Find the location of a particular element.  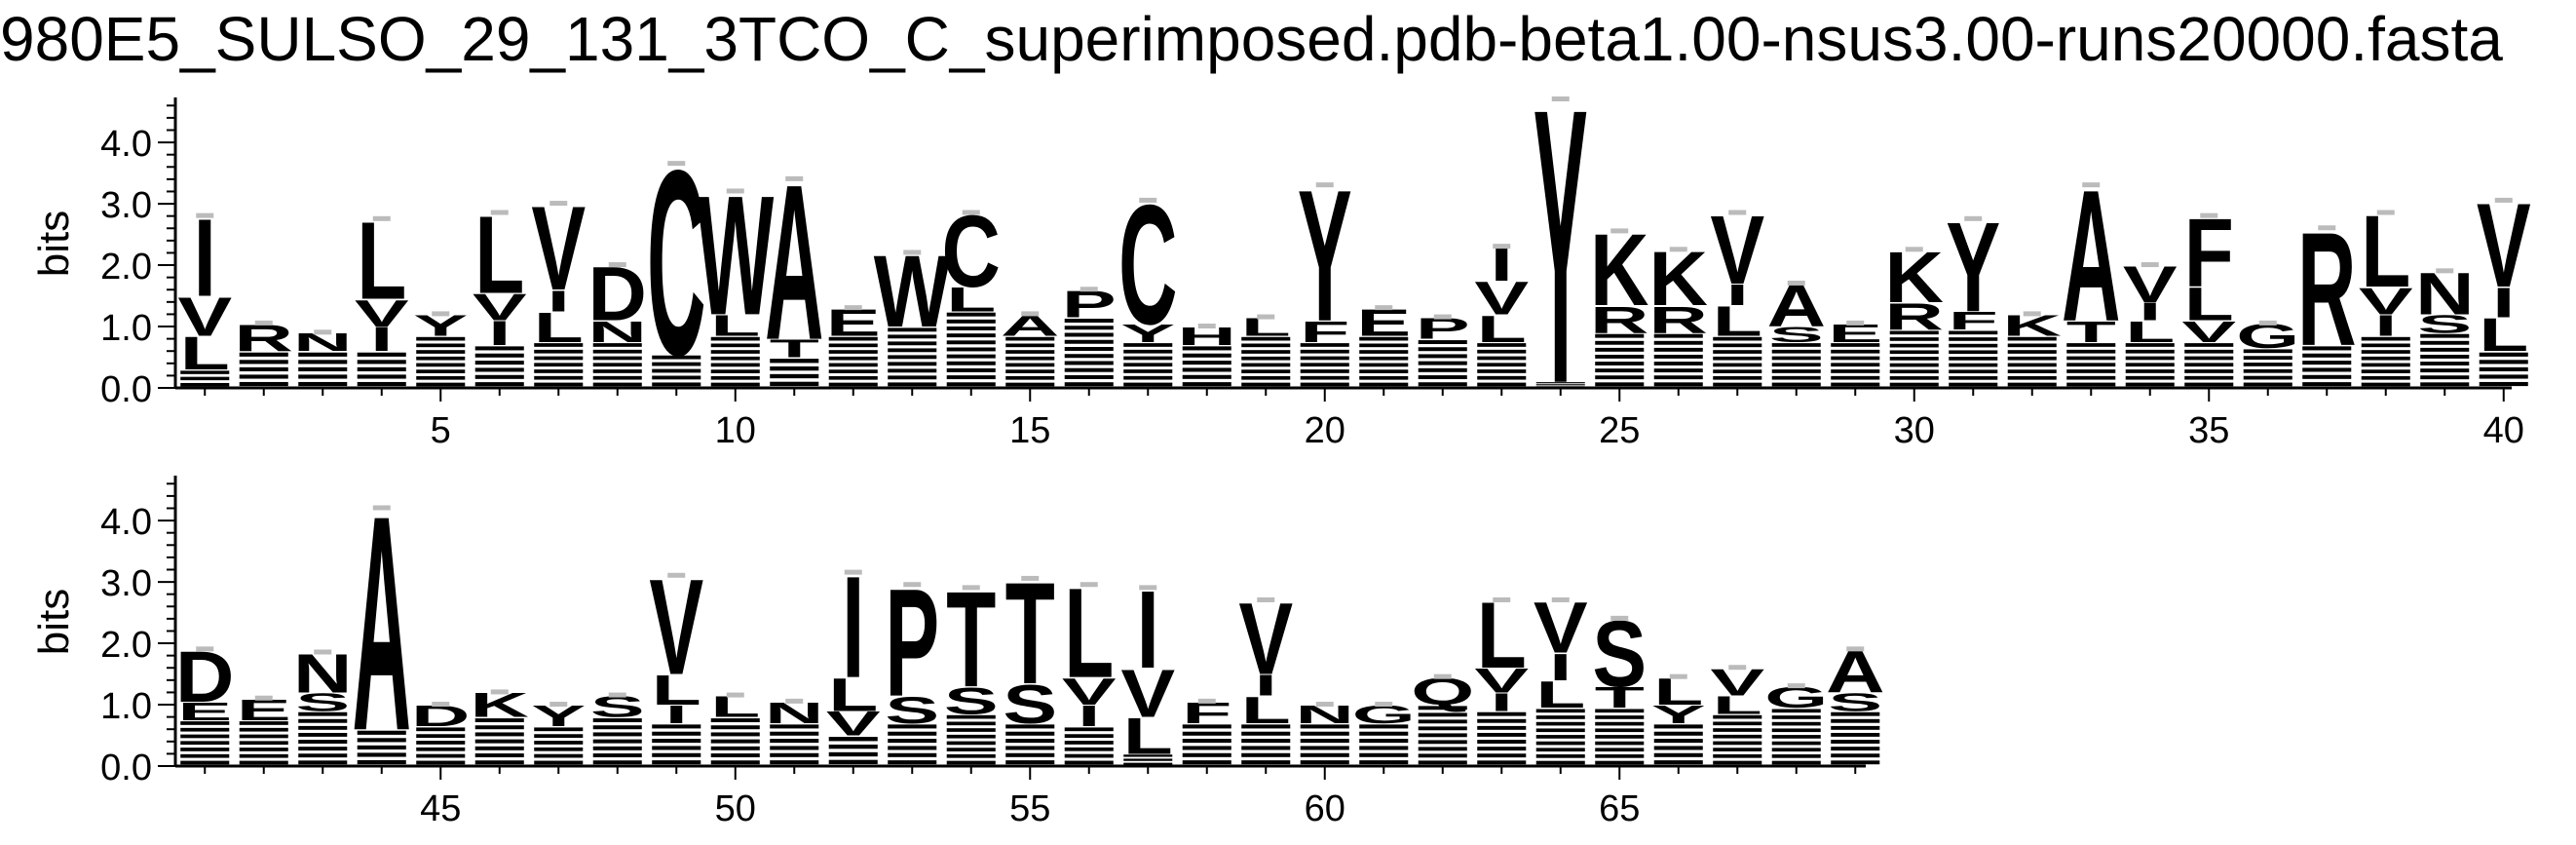

logo-column: FY is located at coordinates (1973, 291).